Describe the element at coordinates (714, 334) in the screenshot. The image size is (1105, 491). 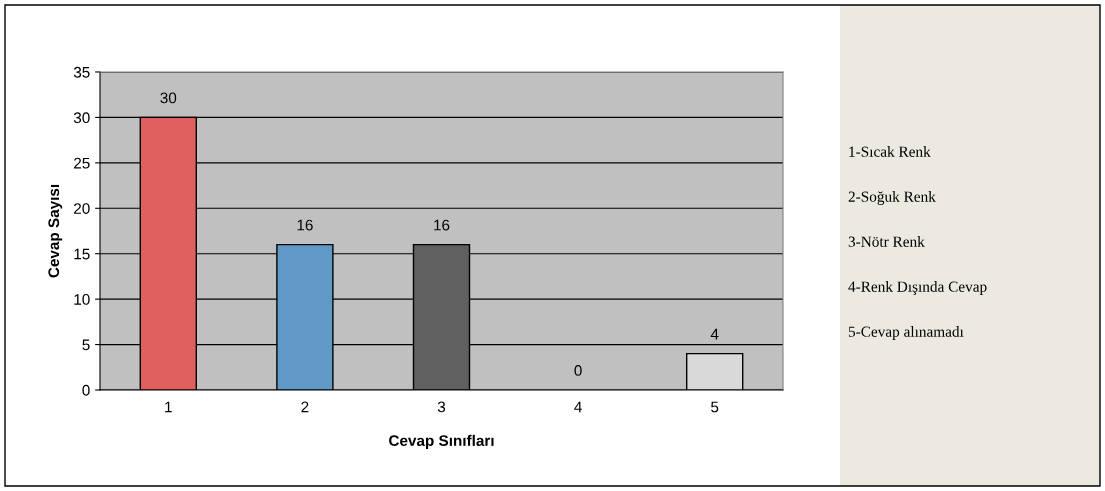
I see `data-label: 4` at that location.